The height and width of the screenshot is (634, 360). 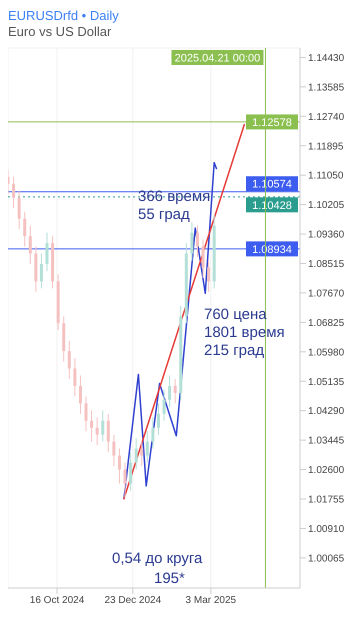 What do you see at coordinates (326, 294) in the screenshot?
I see `y-tick-label: 1.07670` at bounding box center [326, 294].